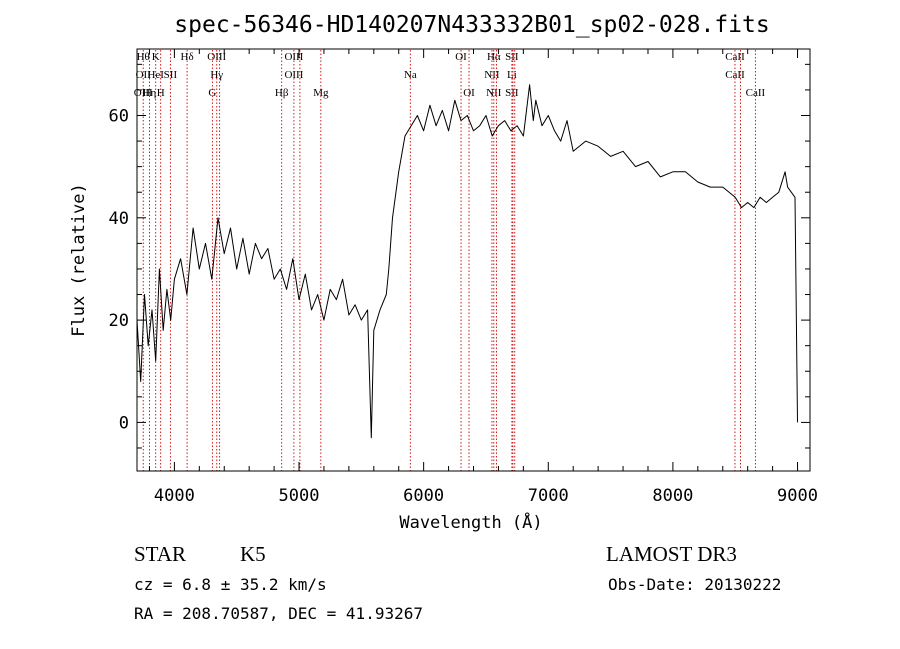 Image resolution: width=900 pixels, height=649 pixels. Describe the element at coordinates (278, 613) in the screenshot. I see `coordinates: RA = 208.70587, DEC = 41.93267` at that location.